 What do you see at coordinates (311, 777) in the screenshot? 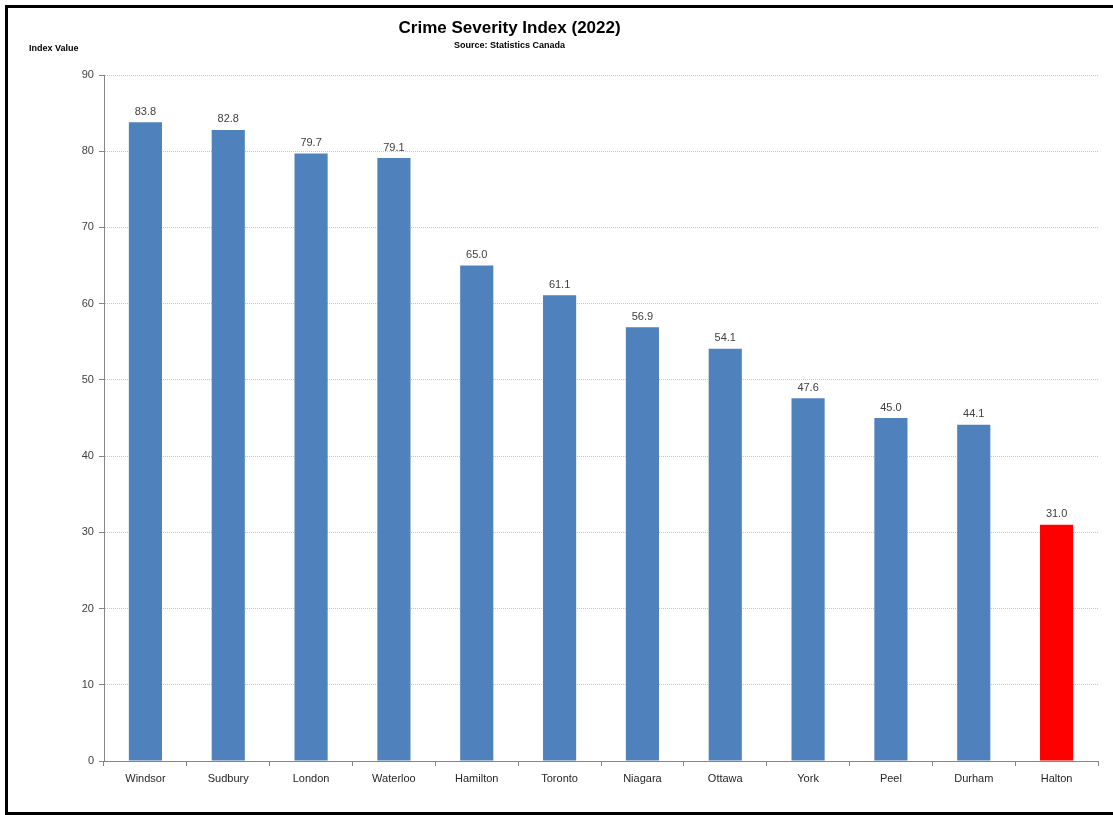
I see `x-tick-label: London` at bounding box center [311, 777].